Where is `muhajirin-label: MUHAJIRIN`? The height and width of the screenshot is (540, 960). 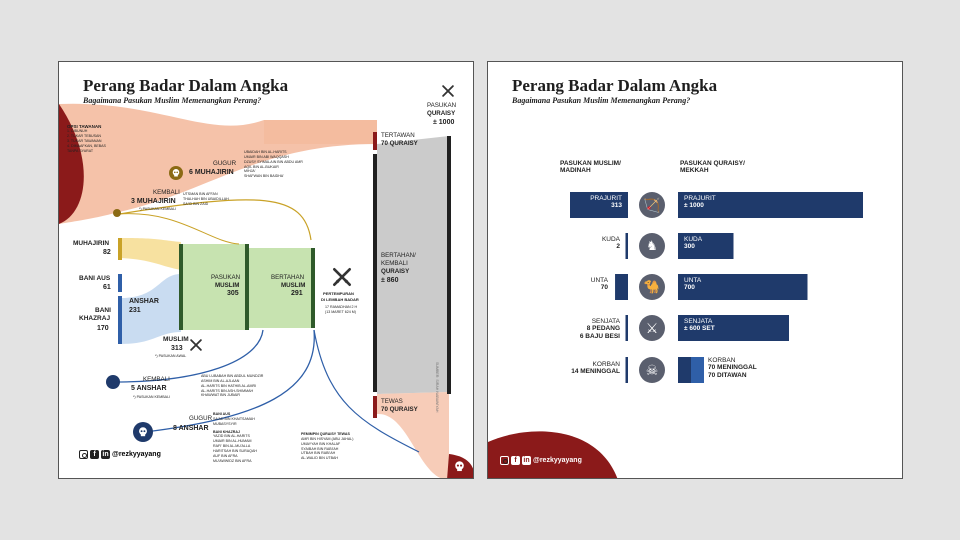
muhajirin-label: MUHAJIRIN is located at coordinates (91, 243).